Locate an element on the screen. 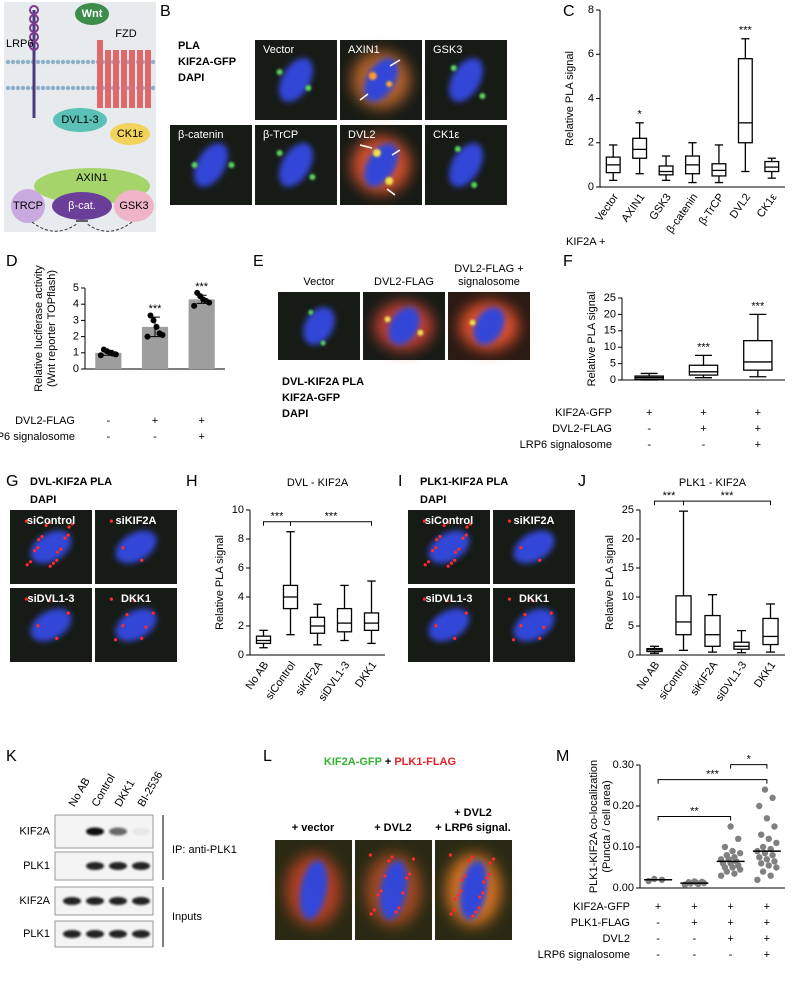 This screenshot has width=794, height=981. x-axis-label: KIF2A + is located at coordinates (585, 242).